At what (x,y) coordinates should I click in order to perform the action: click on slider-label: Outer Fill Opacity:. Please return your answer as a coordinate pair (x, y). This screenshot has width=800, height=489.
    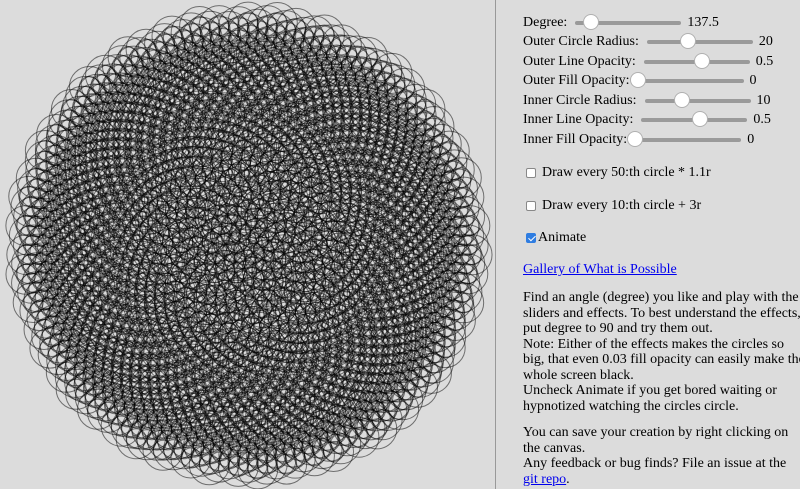
    Looking at the image, I should click on (576, 81).